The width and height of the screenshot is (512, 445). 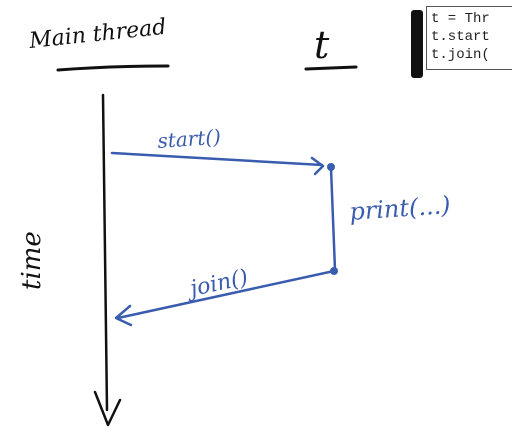 What do you see at coordinates (317, 166) in the screenshot?
I see `start-arrowhead` at bounding box center [317, 166].